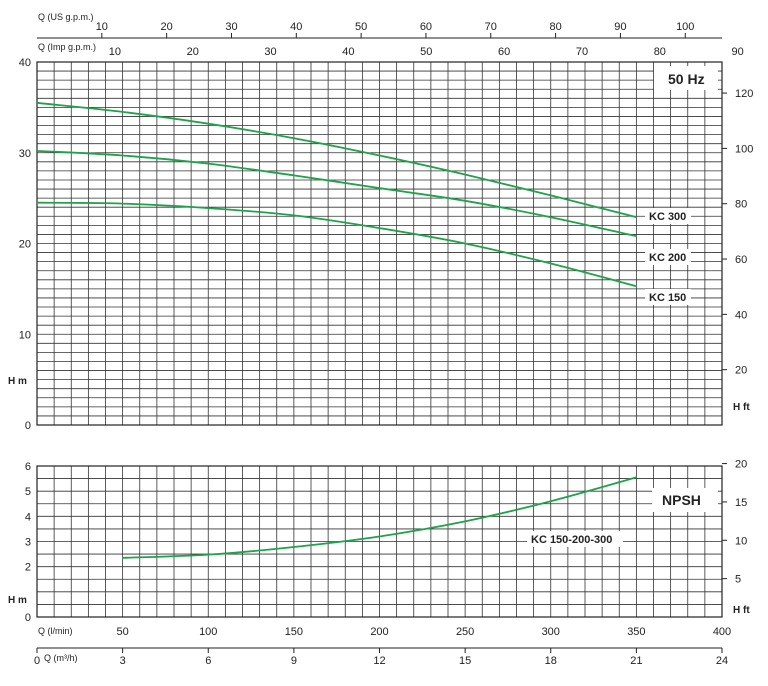 The image size is (768, 686). What do you see at coordinates (741, 610) in the screenshot?
I see `y-axis-label-right-bottom: H ft` at bounding box center [741, 610].